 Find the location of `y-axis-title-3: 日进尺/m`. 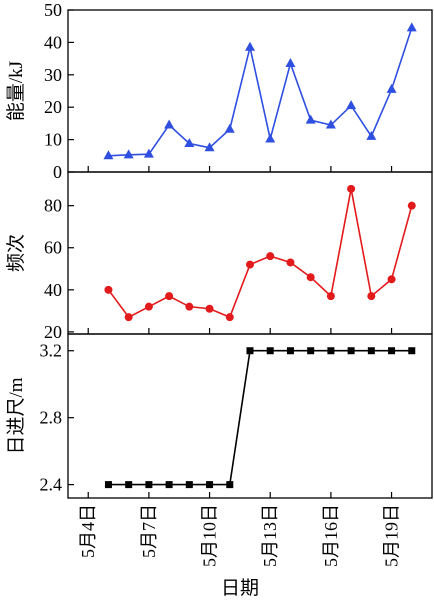

y-axis-title-3: 日进尺/m is located at coordinates (16, 415).